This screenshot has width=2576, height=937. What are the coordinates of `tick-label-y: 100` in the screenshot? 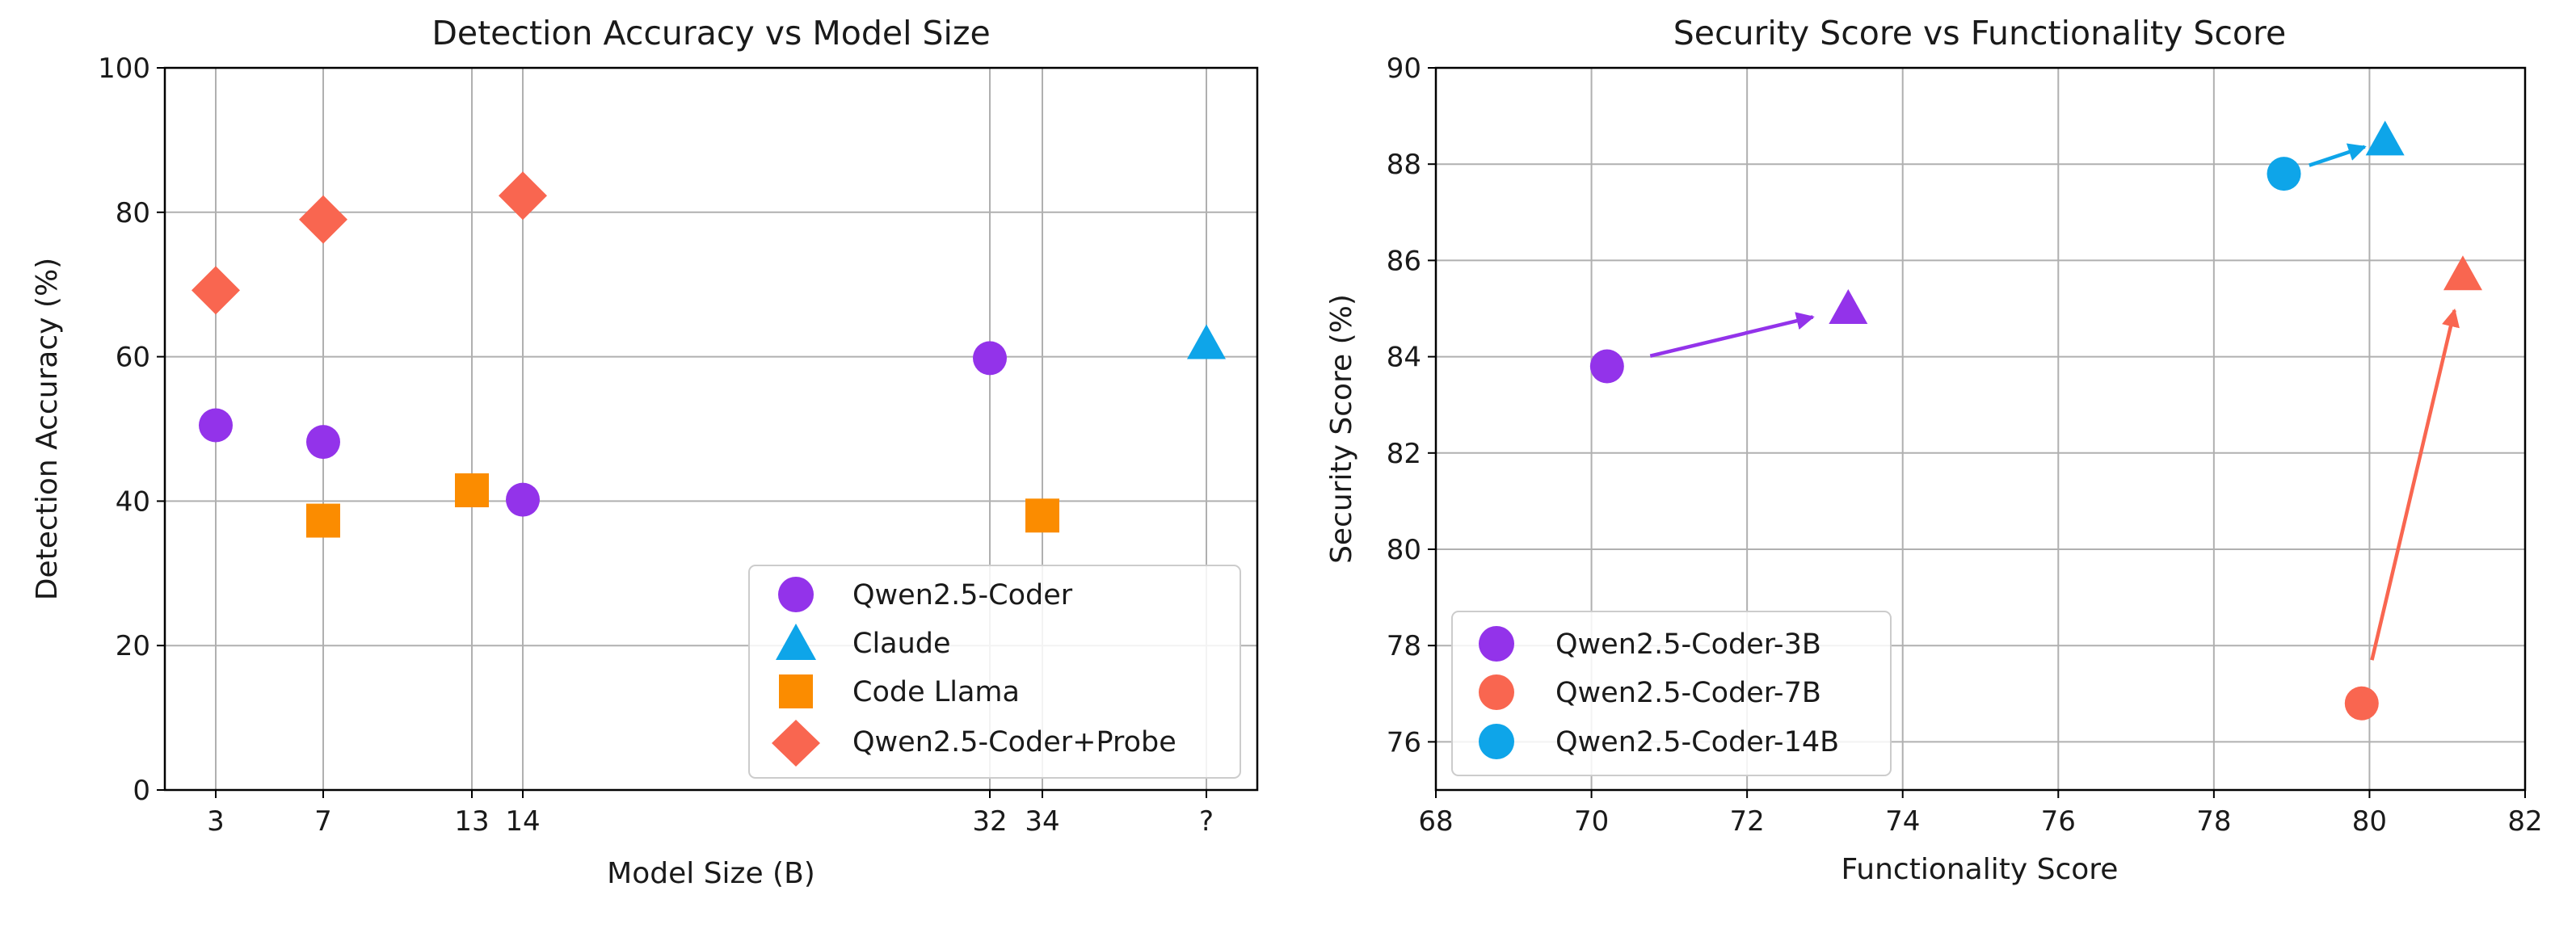 It's located at (124, 69).